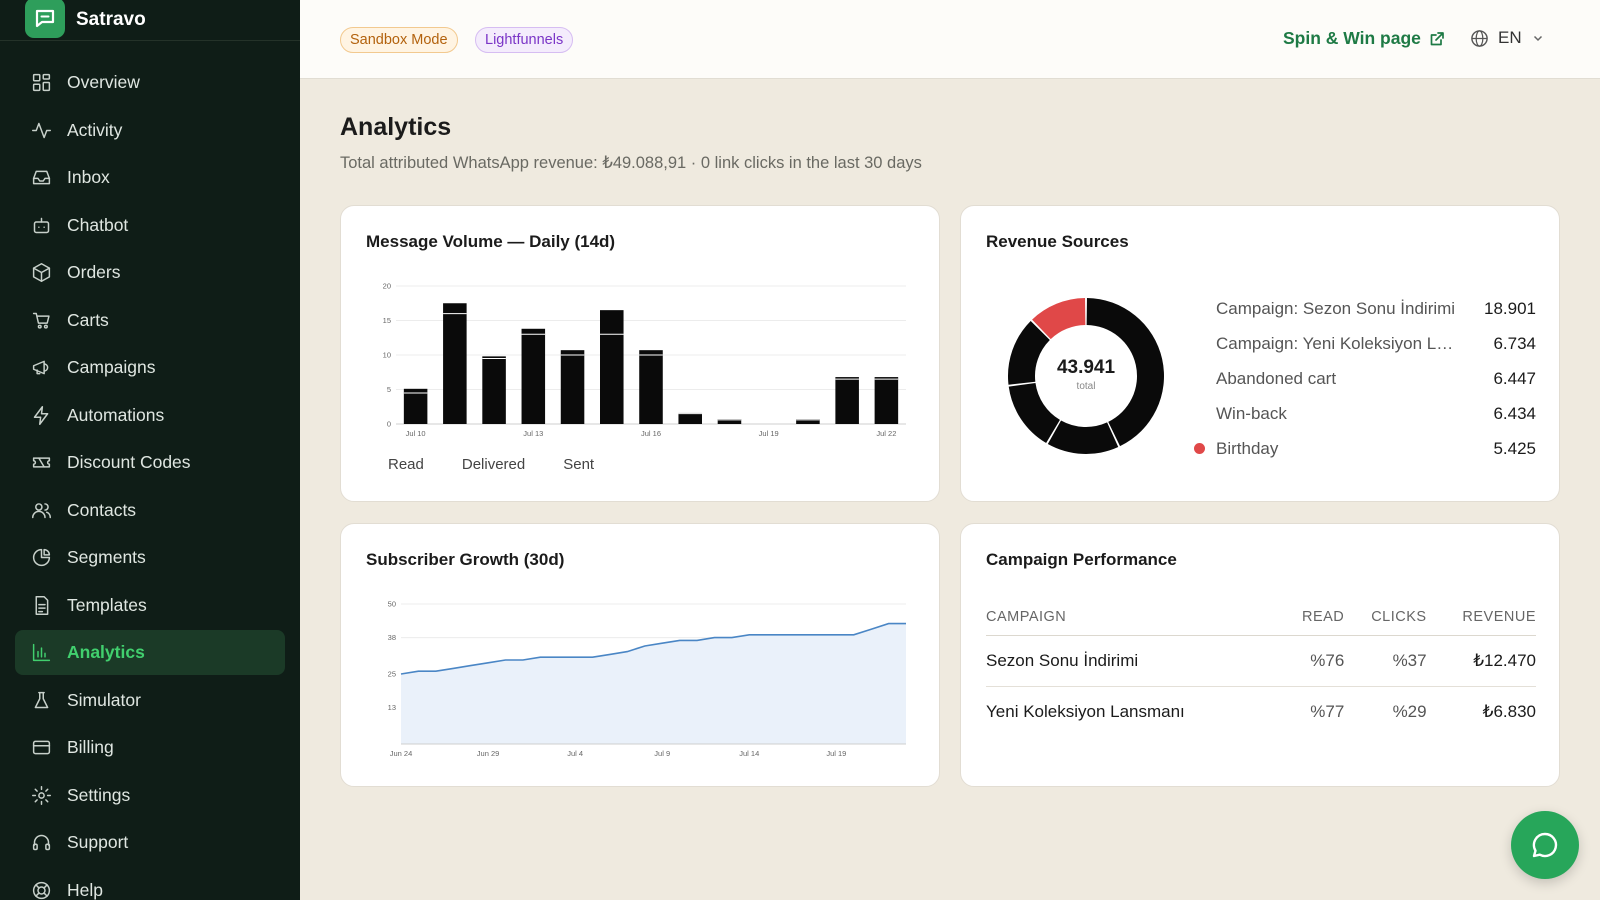  Describe the element at coordinates (1276, 378) in the screenshot. I see `revenue-source-name: Abandoned cart` at that location.